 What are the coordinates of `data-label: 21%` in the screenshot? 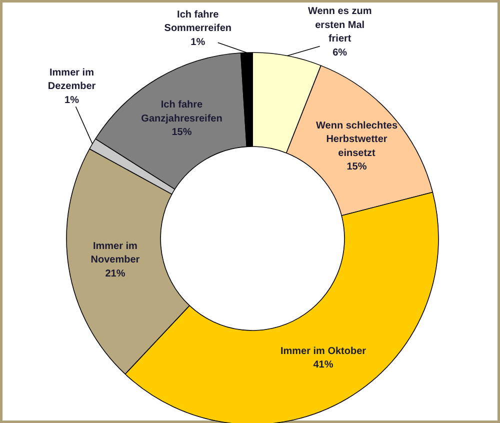 It's located at (115, 274).